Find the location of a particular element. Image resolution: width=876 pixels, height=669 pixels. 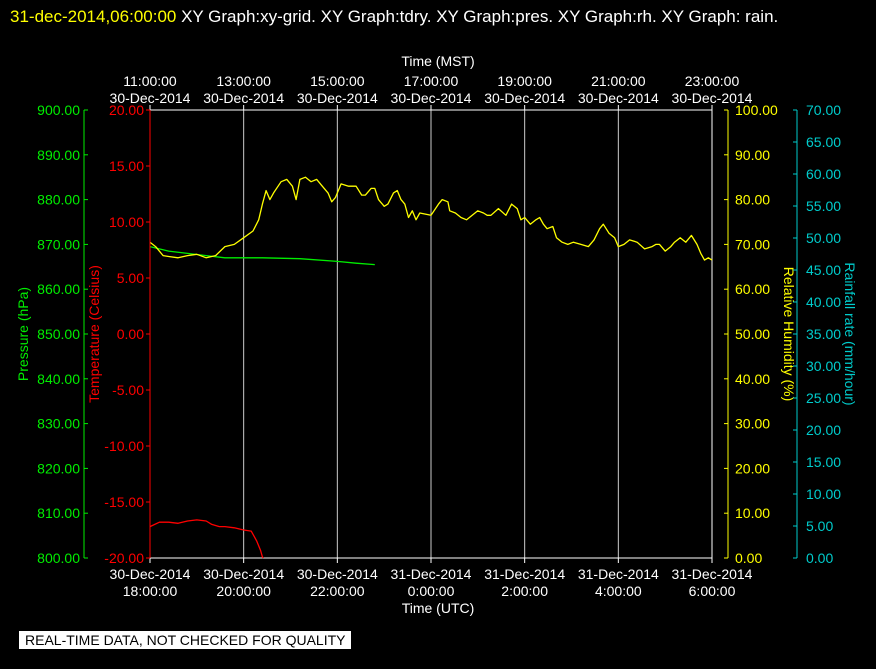

rainfall-axis-tick-label: 35.00 is located at coordinates (823, 334).